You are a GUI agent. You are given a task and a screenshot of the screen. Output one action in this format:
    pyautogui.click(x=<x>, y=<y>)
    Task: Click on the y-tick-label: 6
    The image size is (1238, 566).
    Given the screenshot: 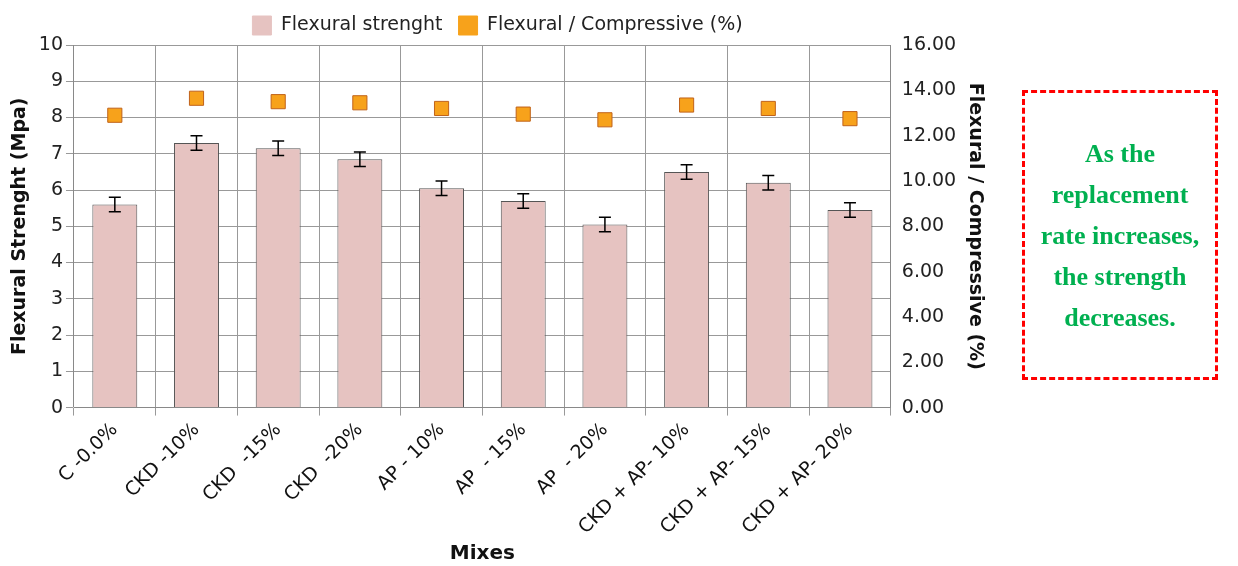 What is the action you would take?
    pyautogui.click(x=56, y=187)
    